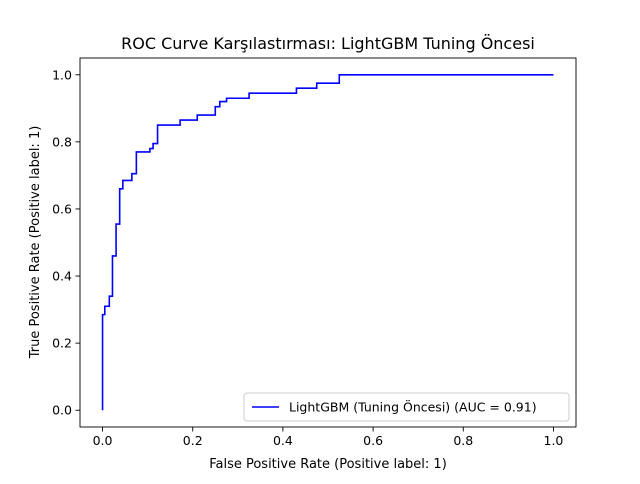 This screenshot has width=640, height=484. What do you see at coordinates (373, 440) in the screenshot?
I see `x-tick-label: 0.6` at bounding box center [373, 440].